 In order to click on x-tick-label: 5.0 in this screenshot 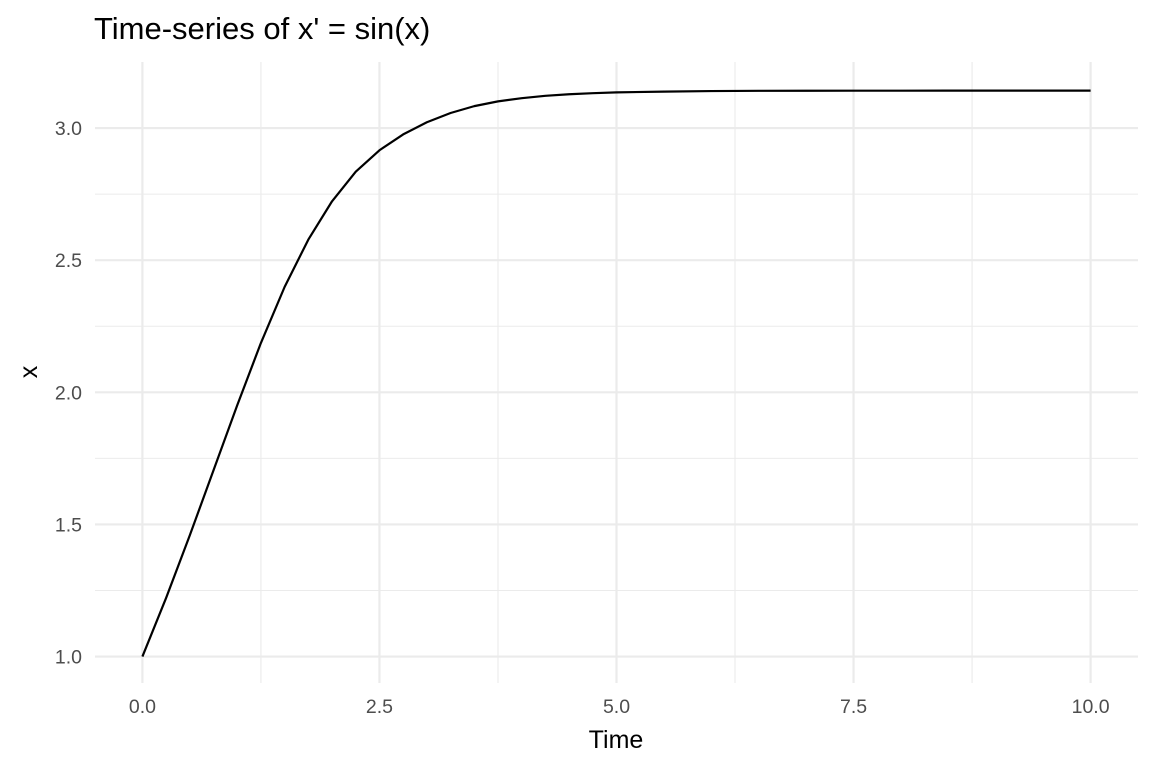, I will do `click(616, 707)`.